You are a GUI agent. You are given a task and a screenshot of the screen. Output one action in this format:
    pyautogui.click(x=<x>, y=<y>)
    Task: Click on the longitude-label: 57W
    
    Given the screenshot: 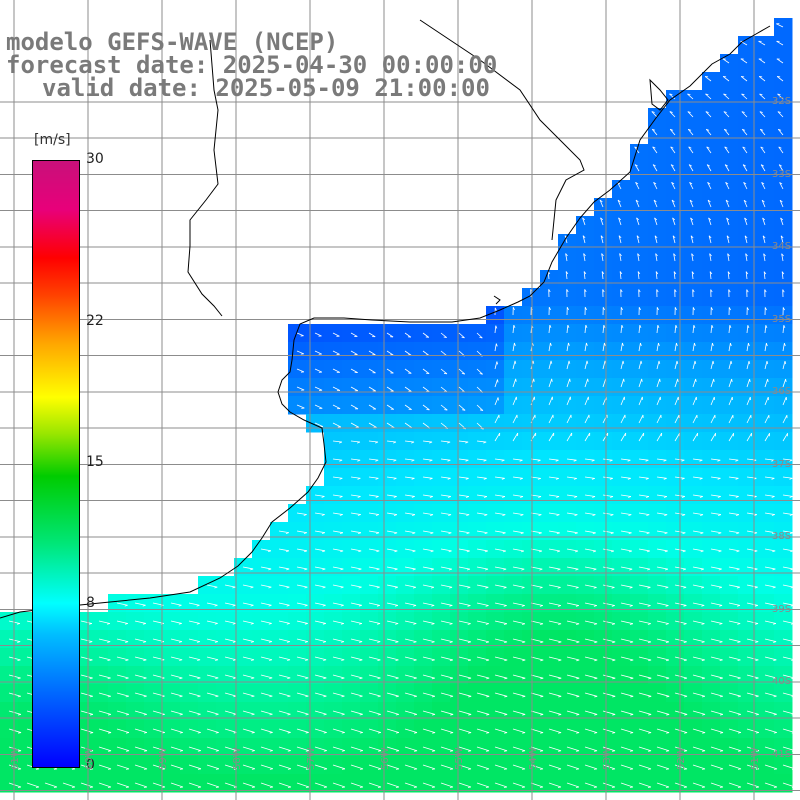 What is the action you would take?
    pyautogui.click(x=311, y=758)
    